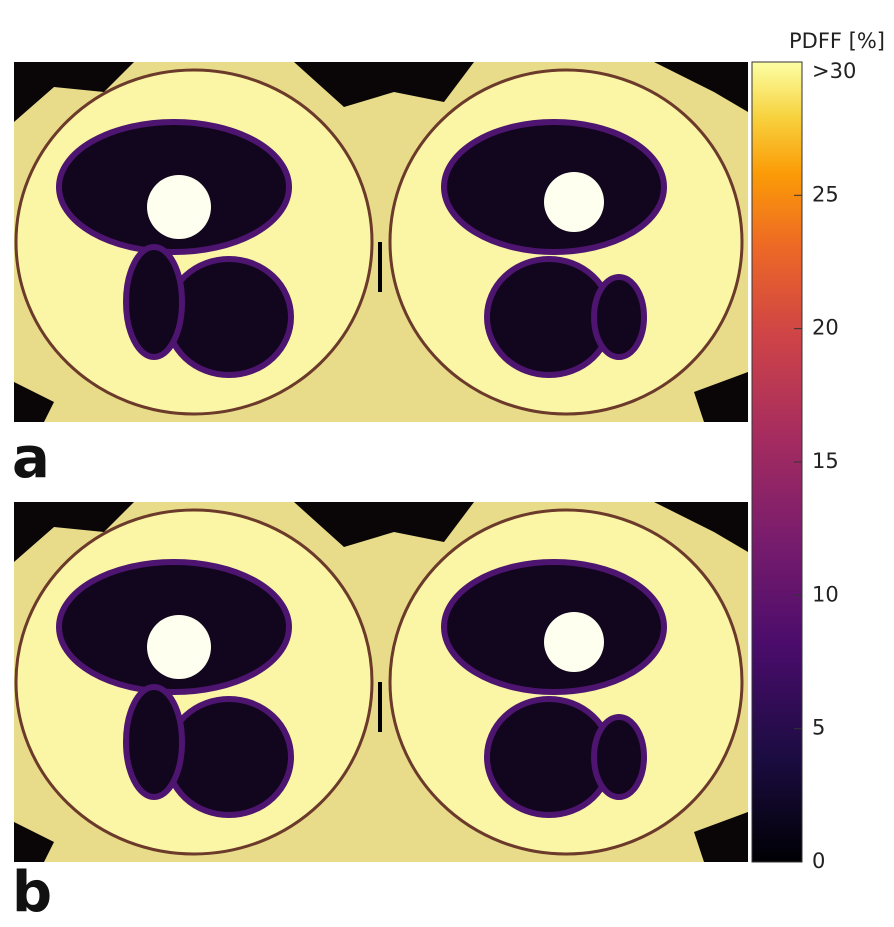 The height and width of the screenshot is (927, 894). What do you see at coordinates (825, 328) in the screenshot?
I see `tick-label: 20` at bounding box center [825, 328].